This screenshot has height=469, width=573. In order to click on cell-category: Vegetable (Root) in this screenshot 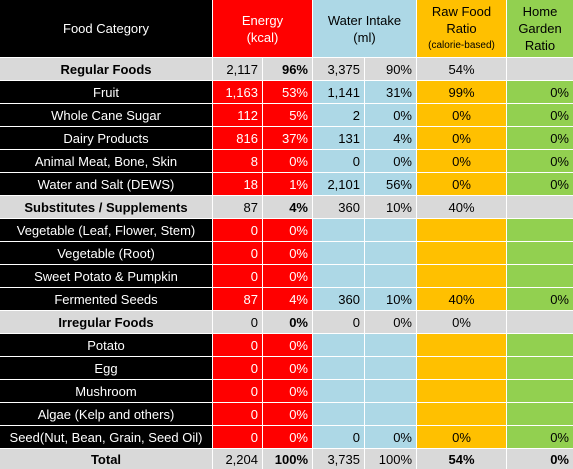, I will do `click(106, 253)`.